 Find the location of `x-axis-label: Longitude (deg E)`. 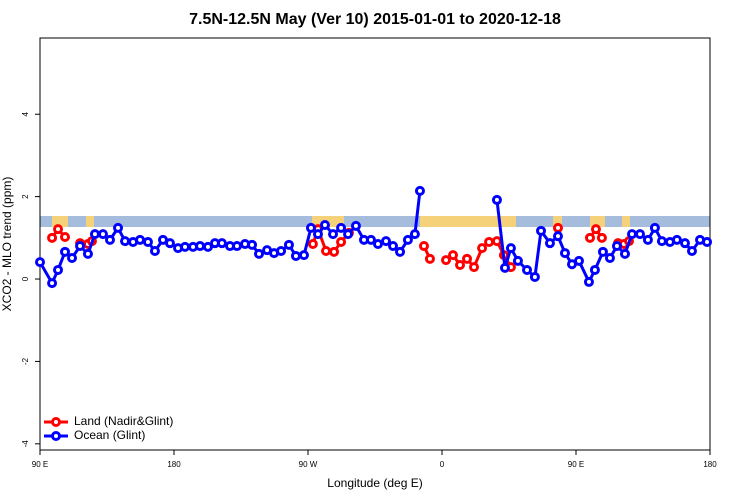

x-axis-label: Longitude (deg E) is located at coordinates (374, 483).